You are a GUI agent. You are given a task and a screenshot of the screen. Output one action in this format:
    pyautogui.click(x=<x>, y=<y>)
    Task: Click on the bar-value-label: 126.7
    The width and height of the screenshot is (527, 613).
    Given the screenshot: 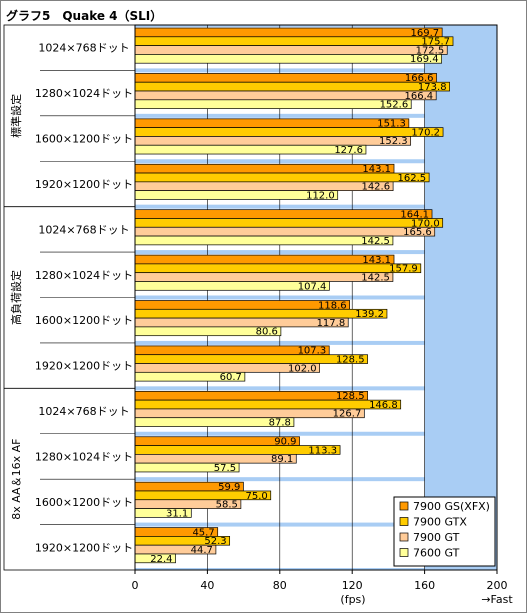 What is the action you would take?
    pyautogui.click(x=347, y=414)
    